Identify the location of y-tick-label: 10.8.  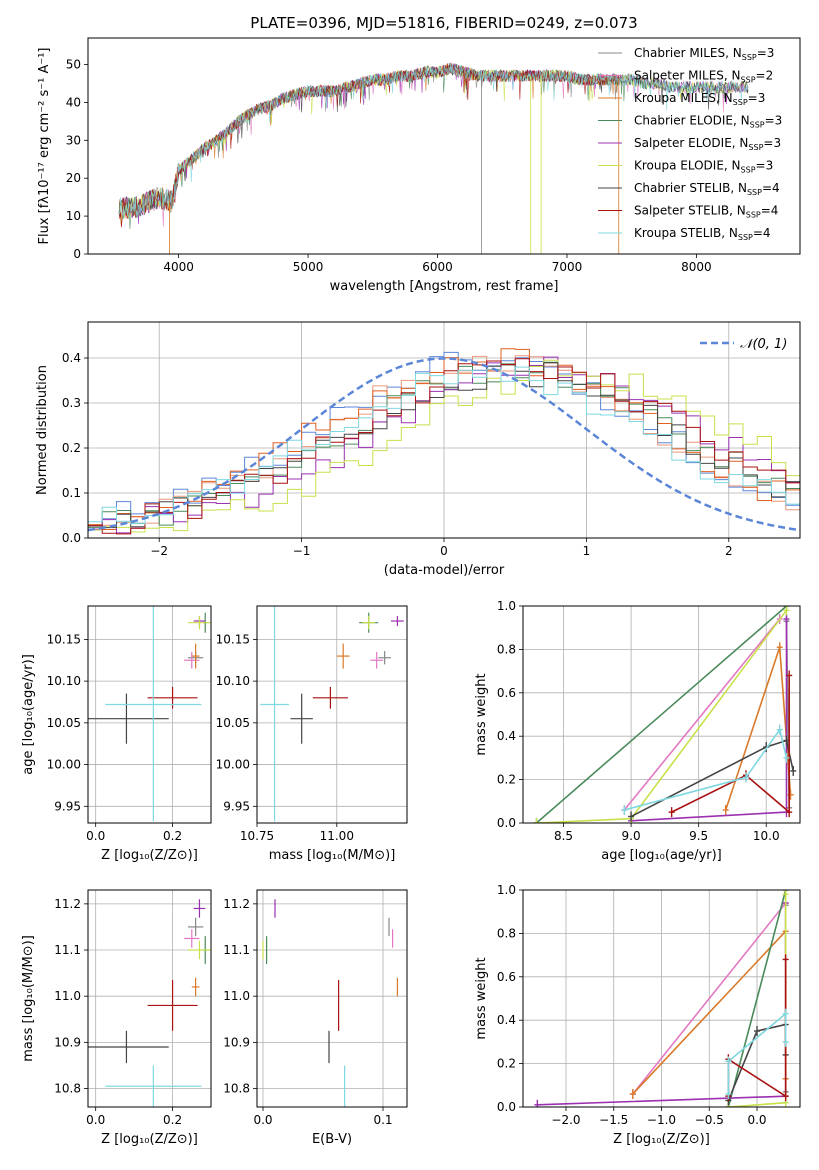
(67, 1089).